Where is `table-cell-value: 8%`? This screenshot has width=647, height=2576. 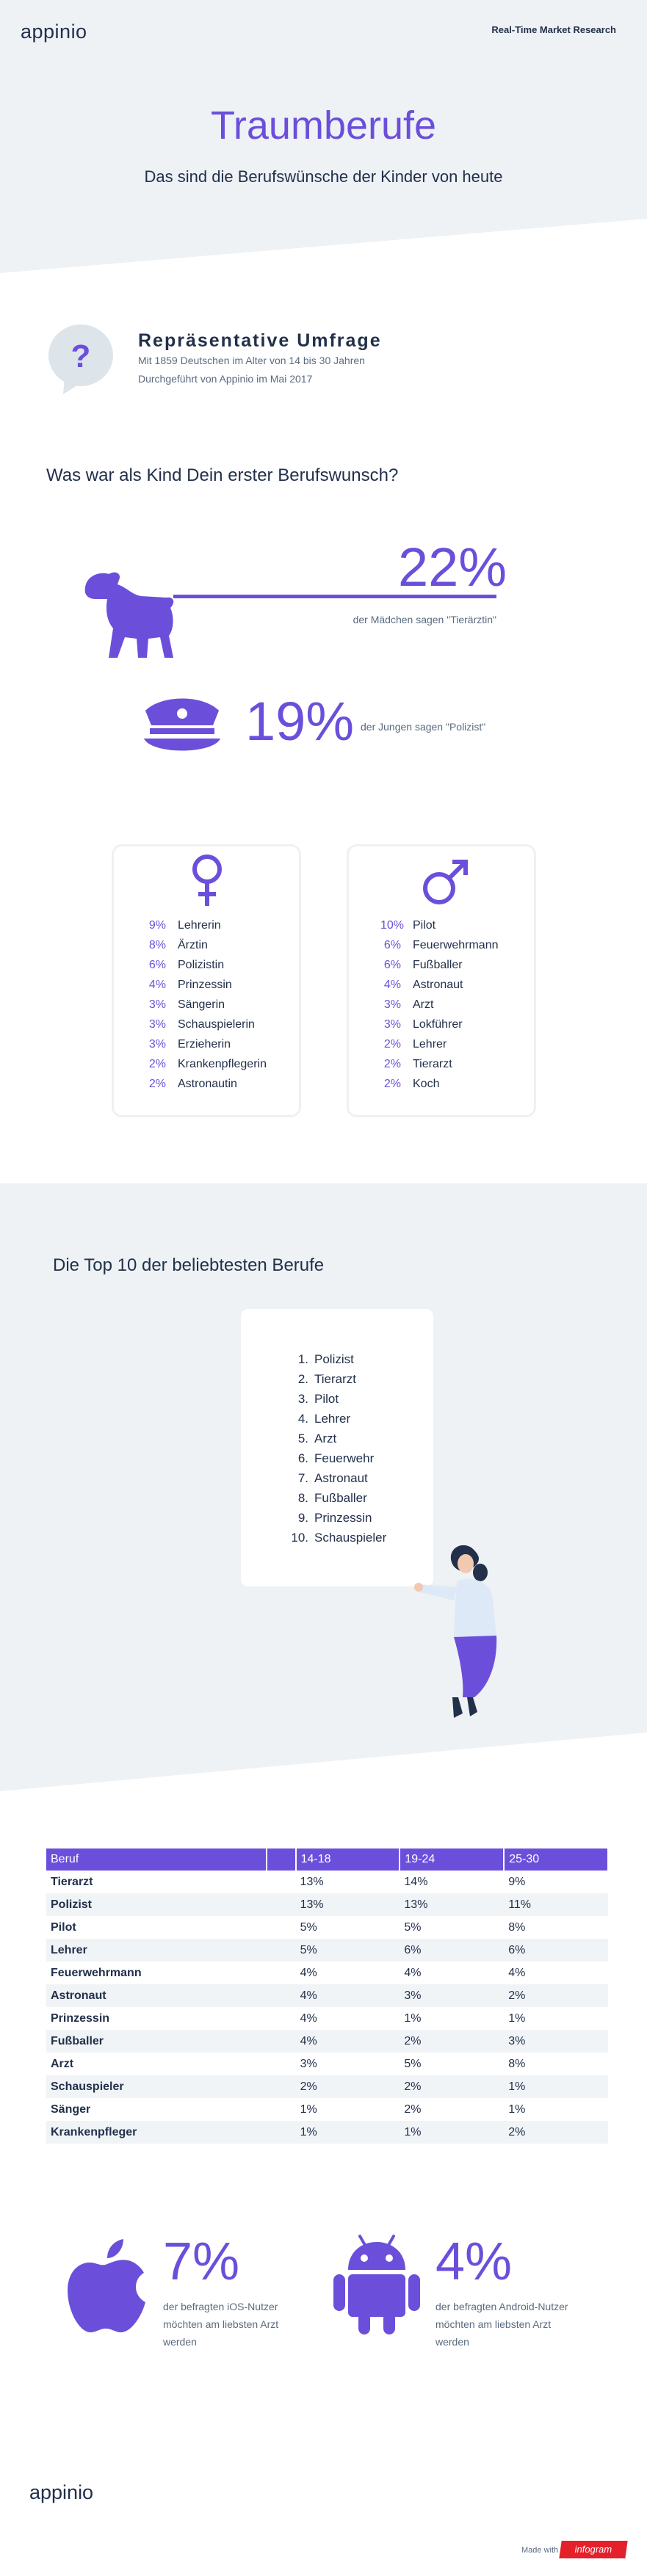
table-cell-value: 8% is located at coordinates (556, 2064).